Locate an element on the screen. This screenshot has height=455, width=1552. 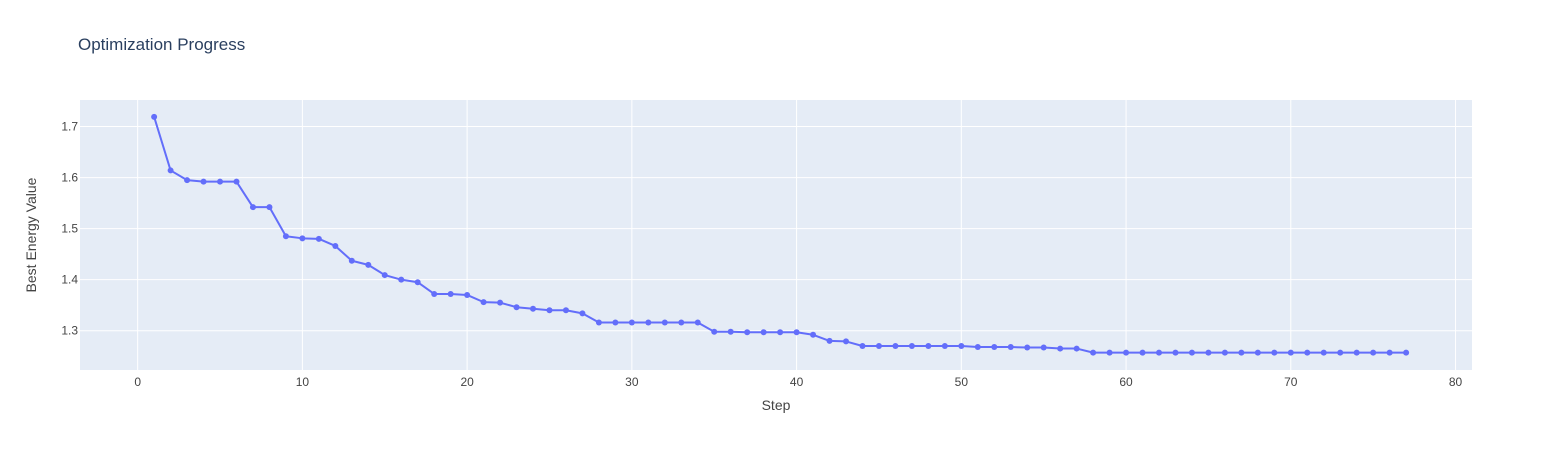
x-tick-label: 10 is located at coordinates (303, 382).